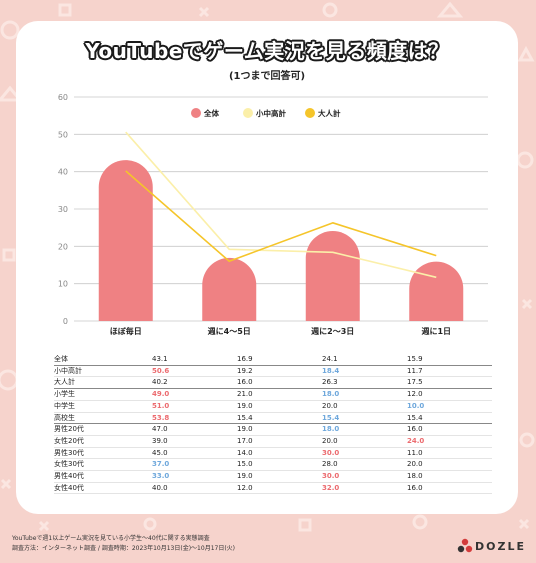 This screenshot has width=536, height=563. Describe the element at coordinates (103, 383) in the screenshot. I see `table-row-label: 大人計` at that location.